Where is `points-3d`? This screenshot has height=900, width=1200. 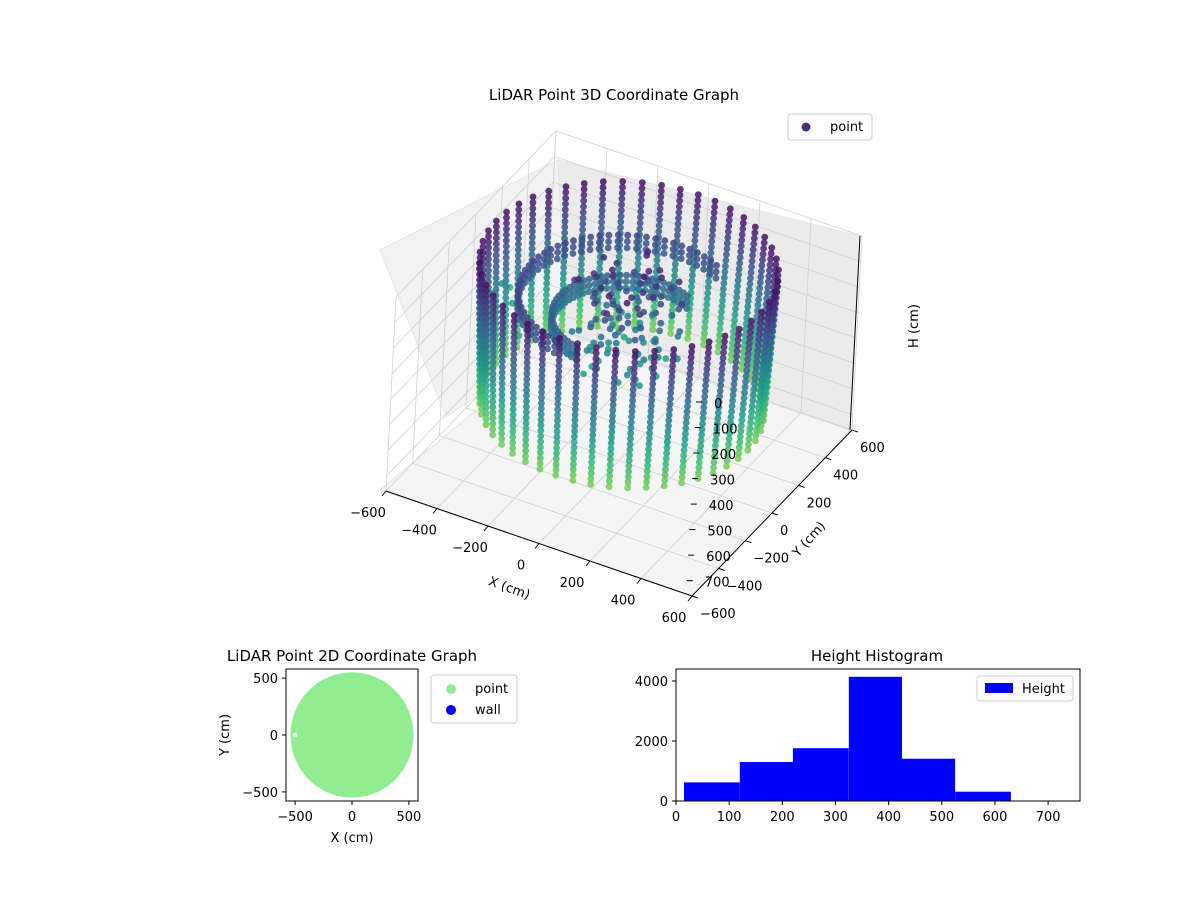 points-3d is located at coordinates (629, 335).